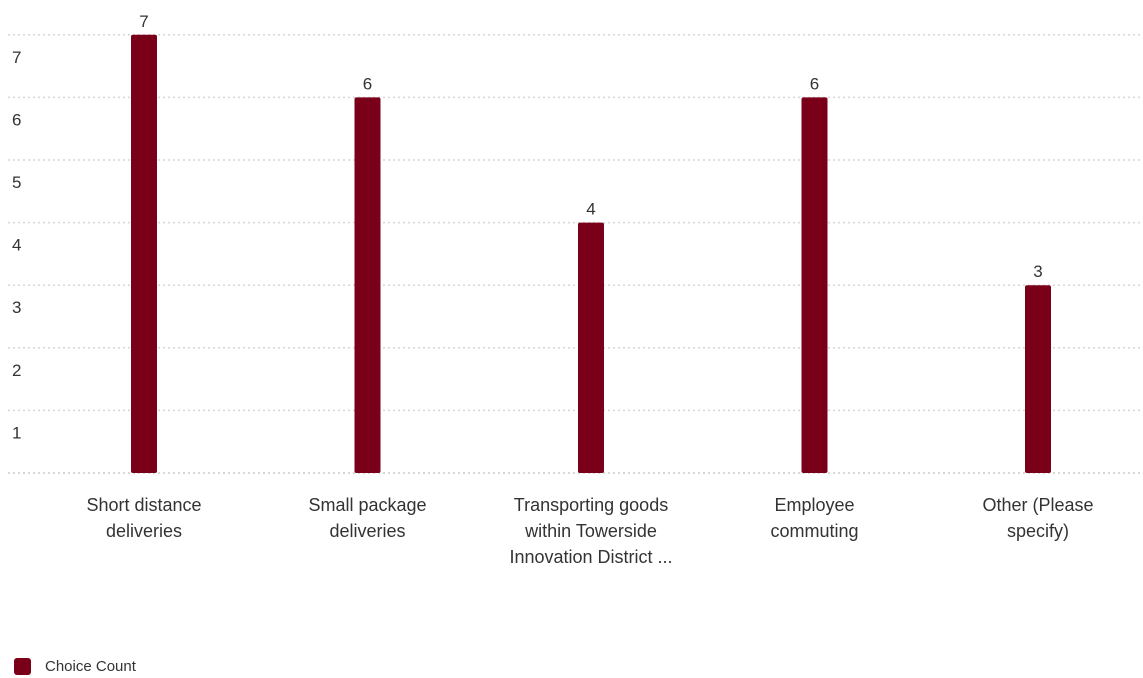  Describe the element at coordinates (1037, 531) in the screenshot. I see `x-tick-label-line: specify)` at that location.